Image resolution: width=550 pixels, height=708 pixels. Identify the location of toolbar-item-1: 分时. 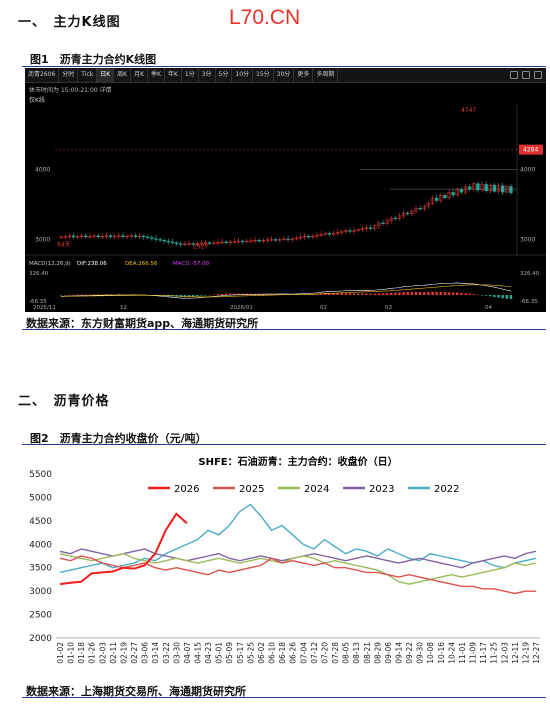
(69, 75).